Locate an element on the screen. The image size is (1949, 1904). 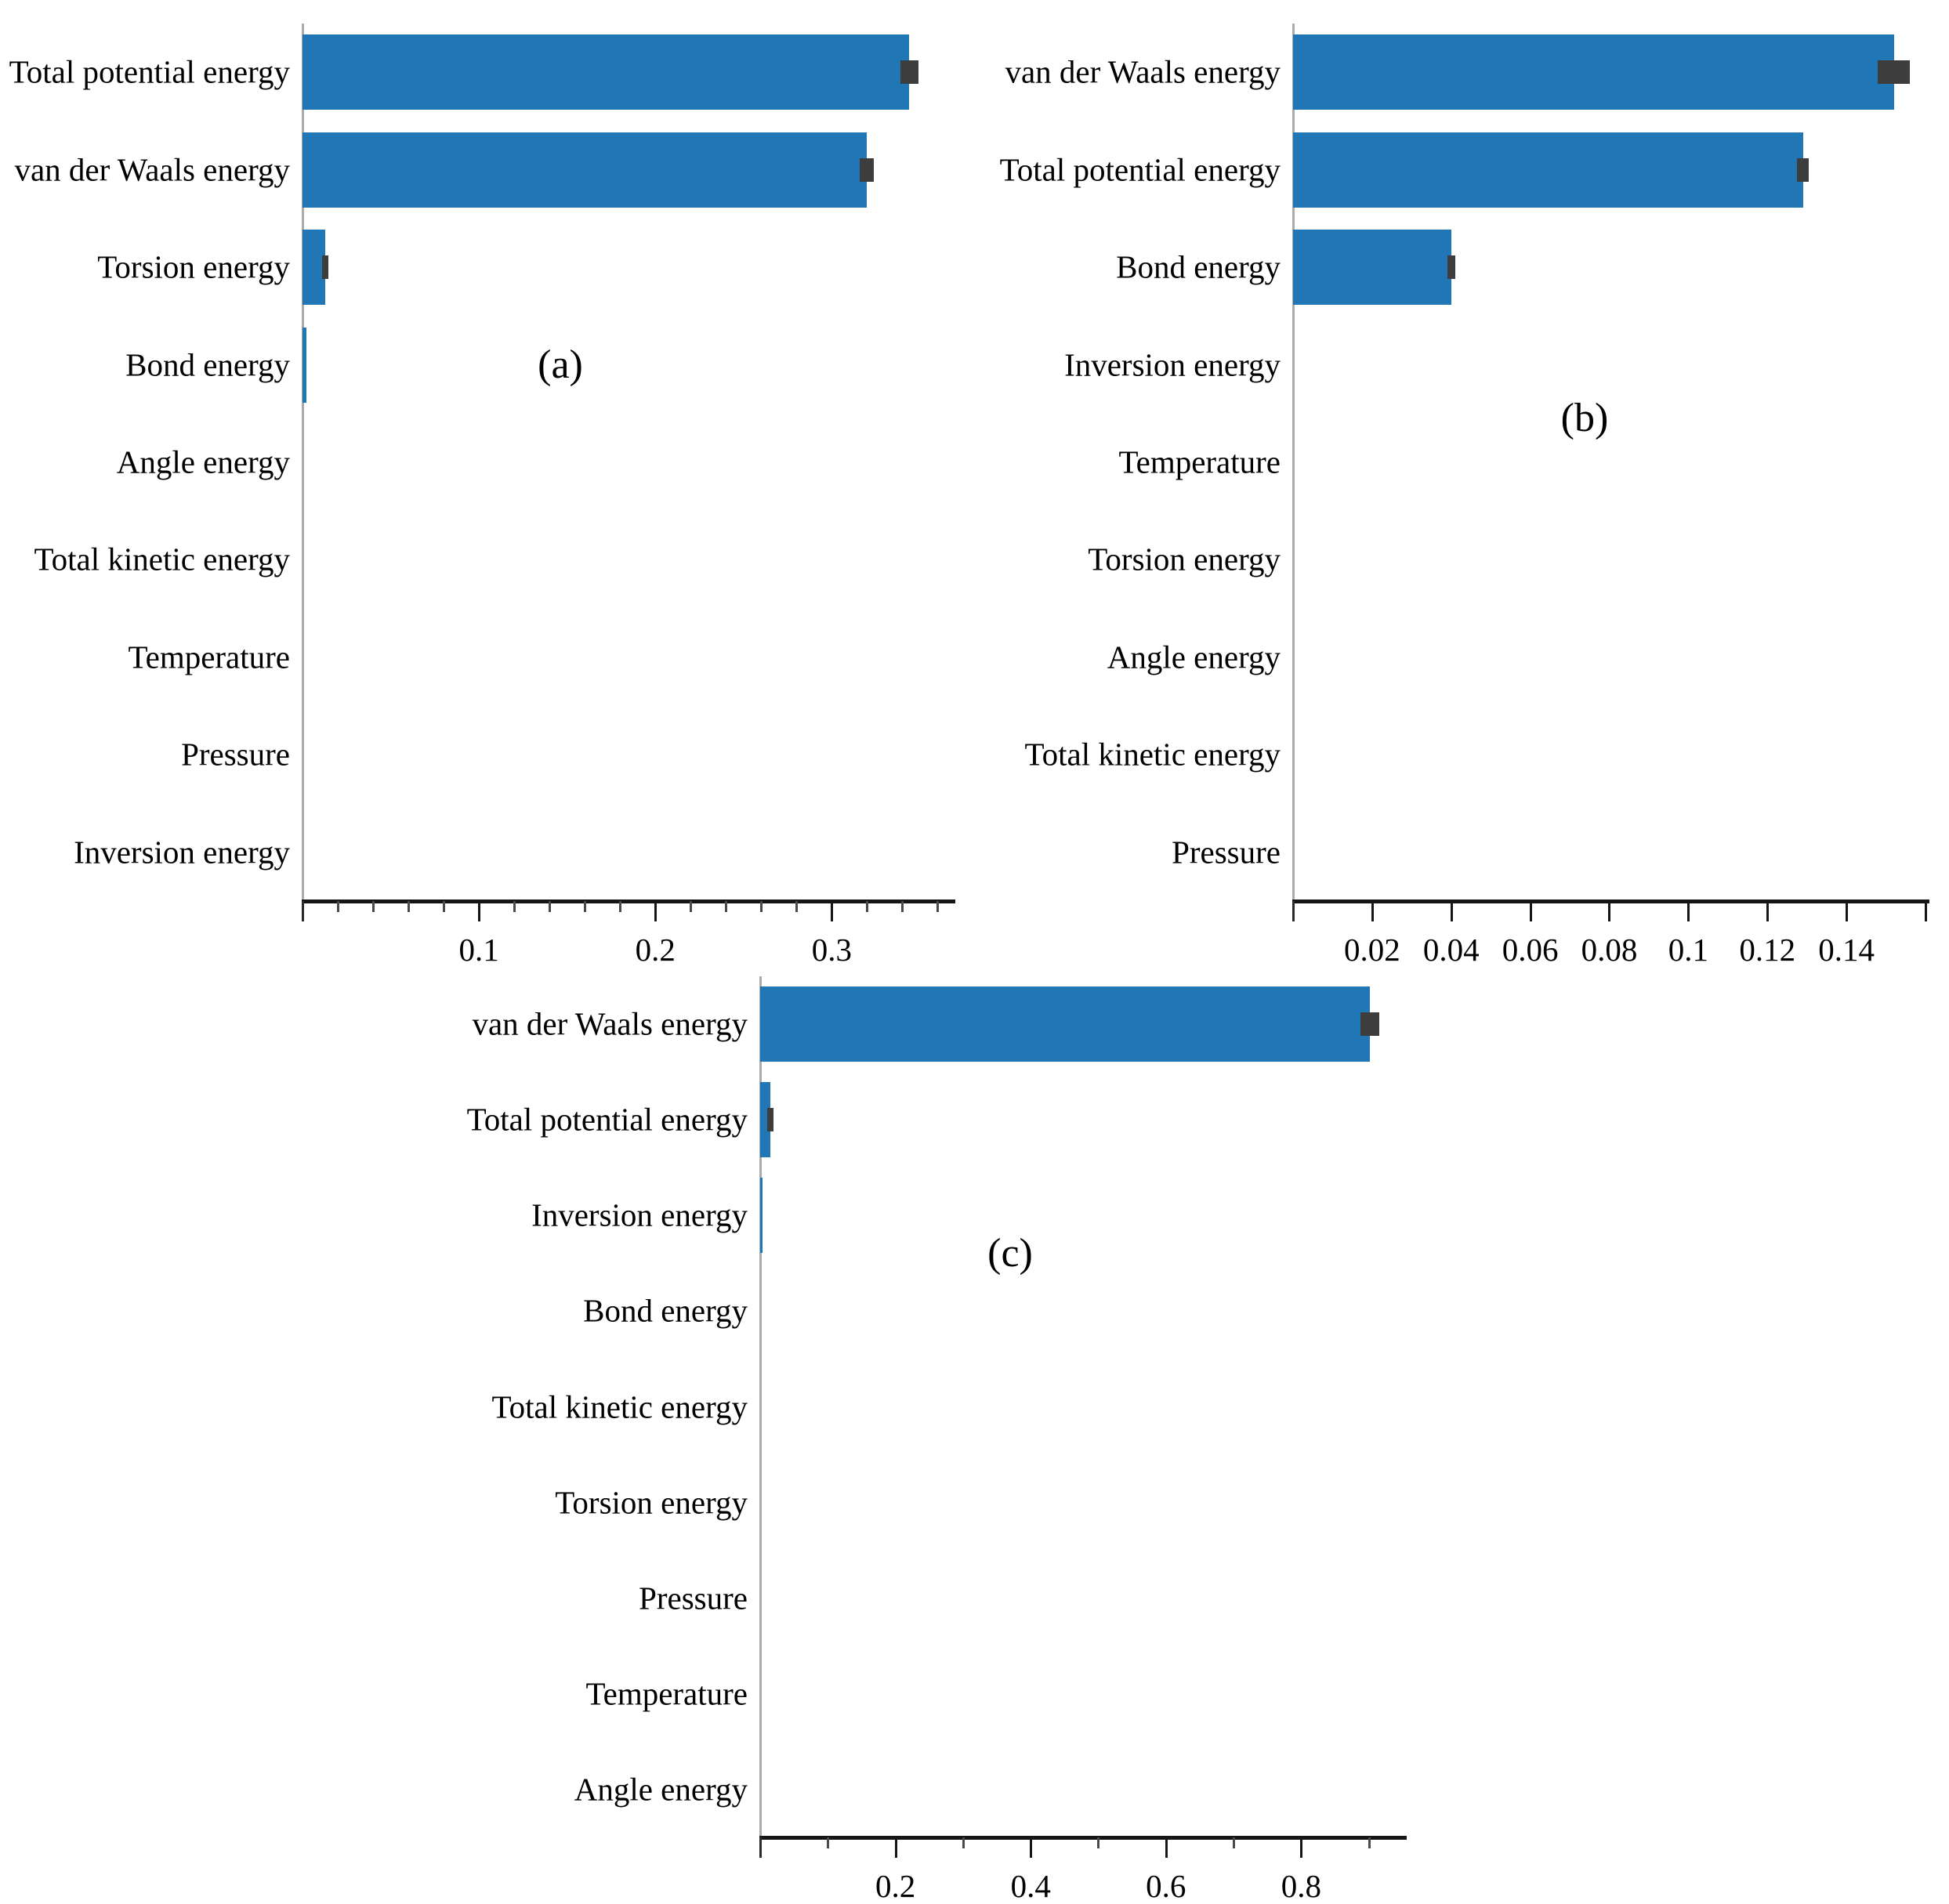
category-label: Bond energy is located at coordinates (207, 364).